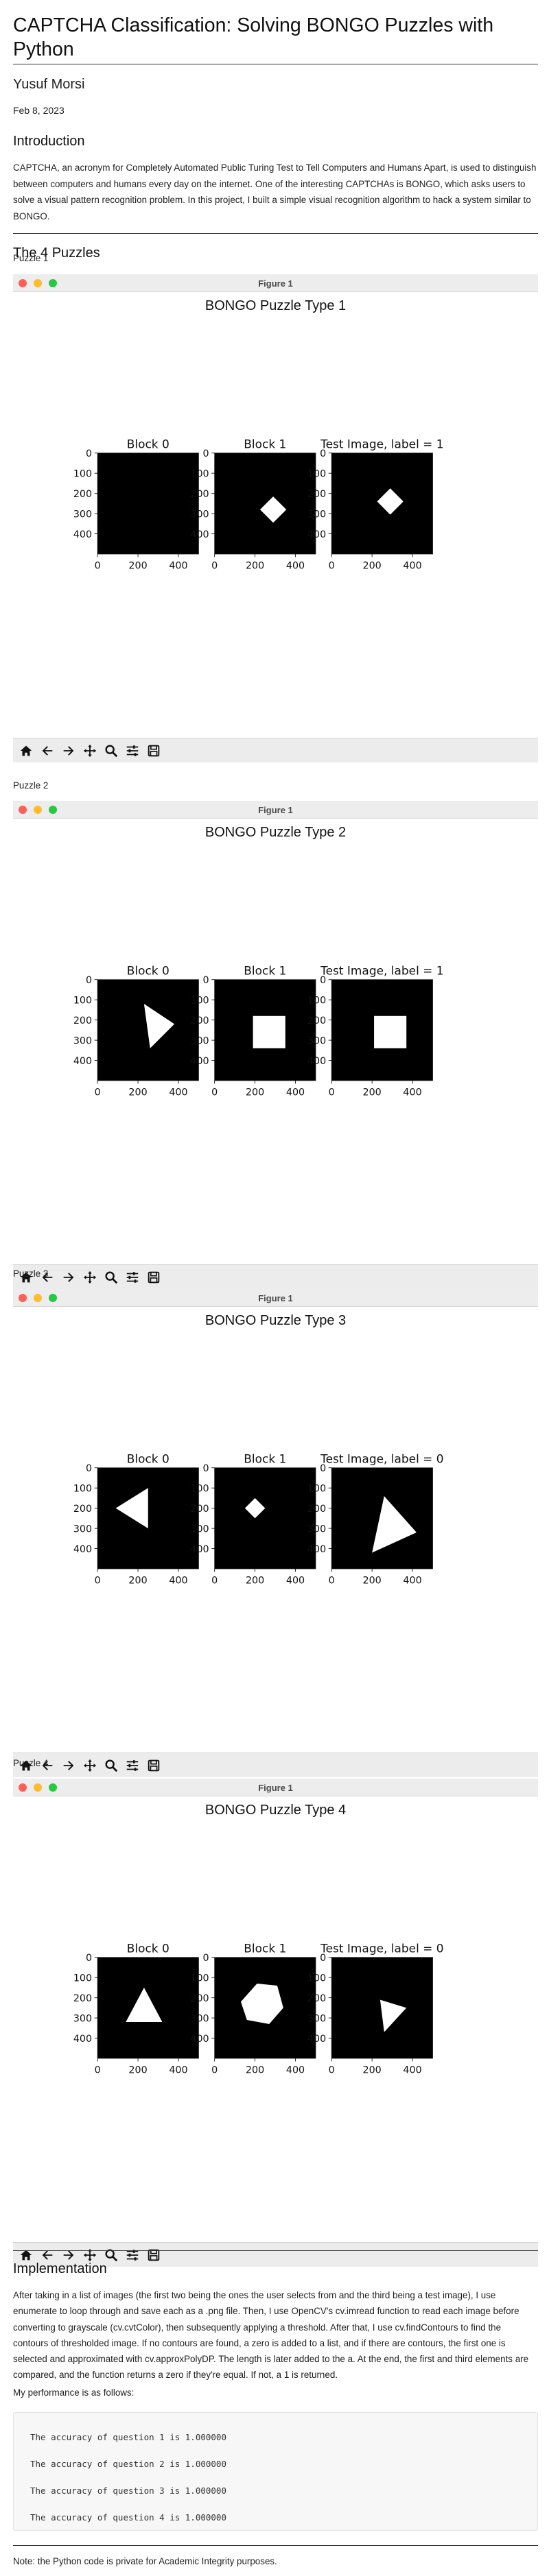 The height and width of the screenshot is (2576, 549). Describe the element at coordinates (31, 786) in the screenshot. I see `puzzle-label: Puzzle 2` at that location.